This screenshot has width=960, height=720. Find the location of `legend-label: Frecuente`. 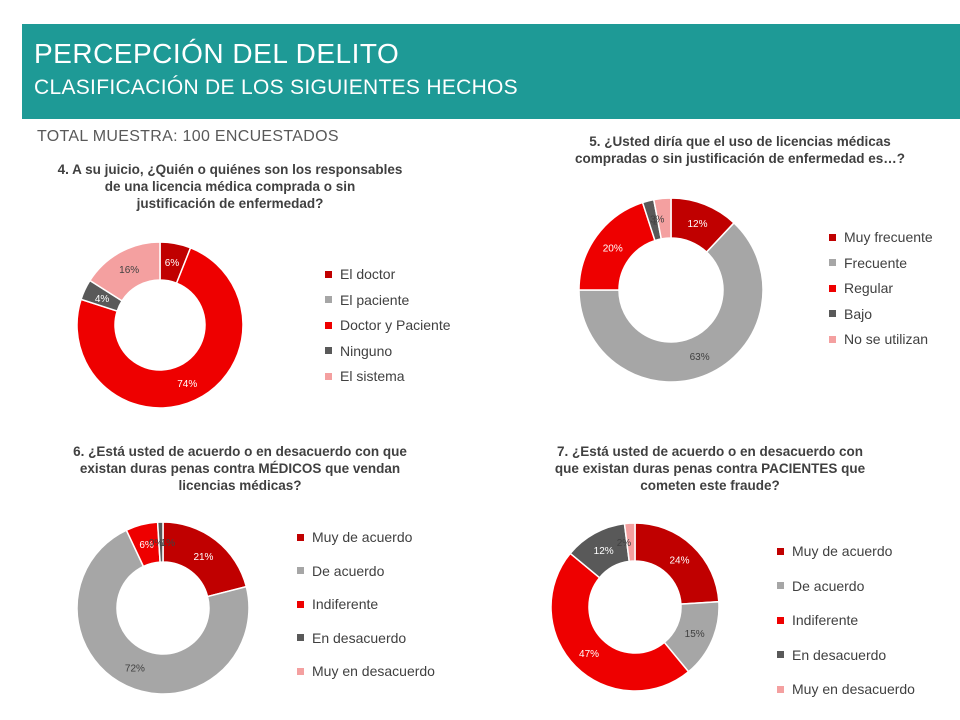

legend-label: Frecuente is located at coordinates (876, 262).